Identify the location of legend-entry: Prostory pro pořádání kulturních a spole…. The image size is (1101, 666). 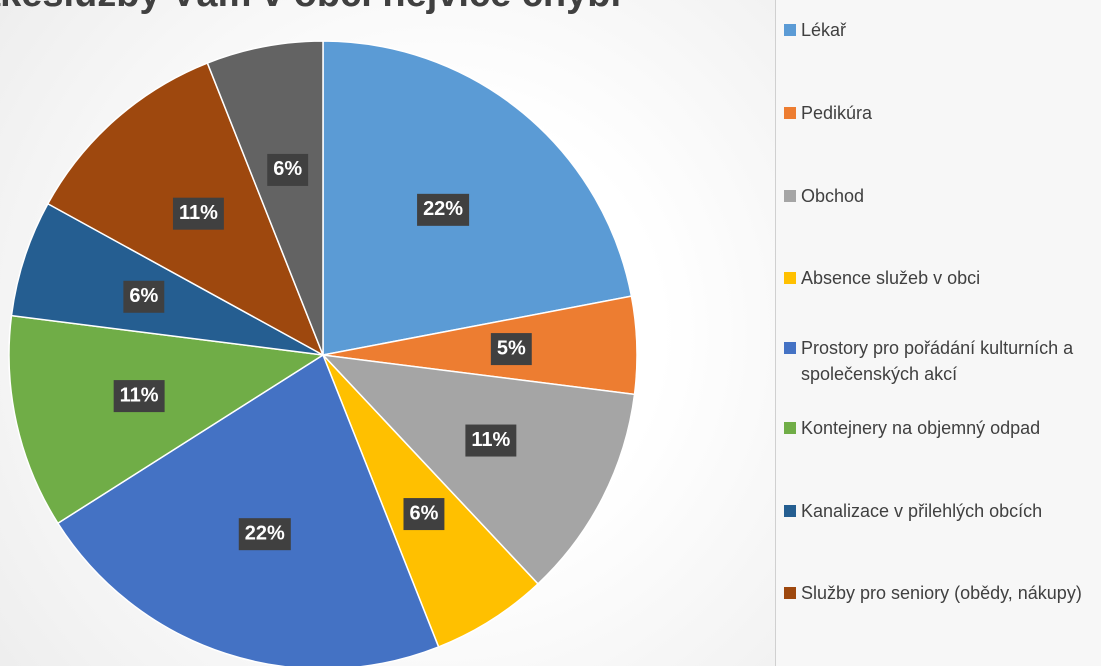
(941, 361).